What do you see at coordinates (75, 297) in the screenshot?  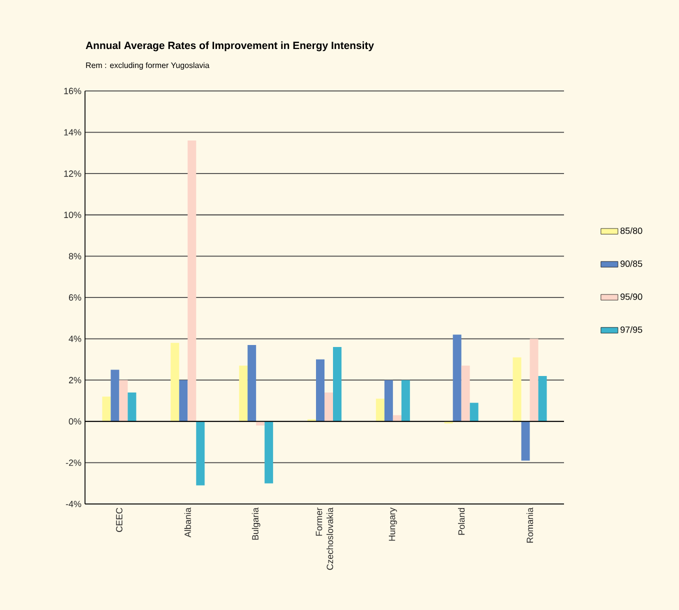 I see `y-tick-label: 6%` at bounding box center [75, 297].